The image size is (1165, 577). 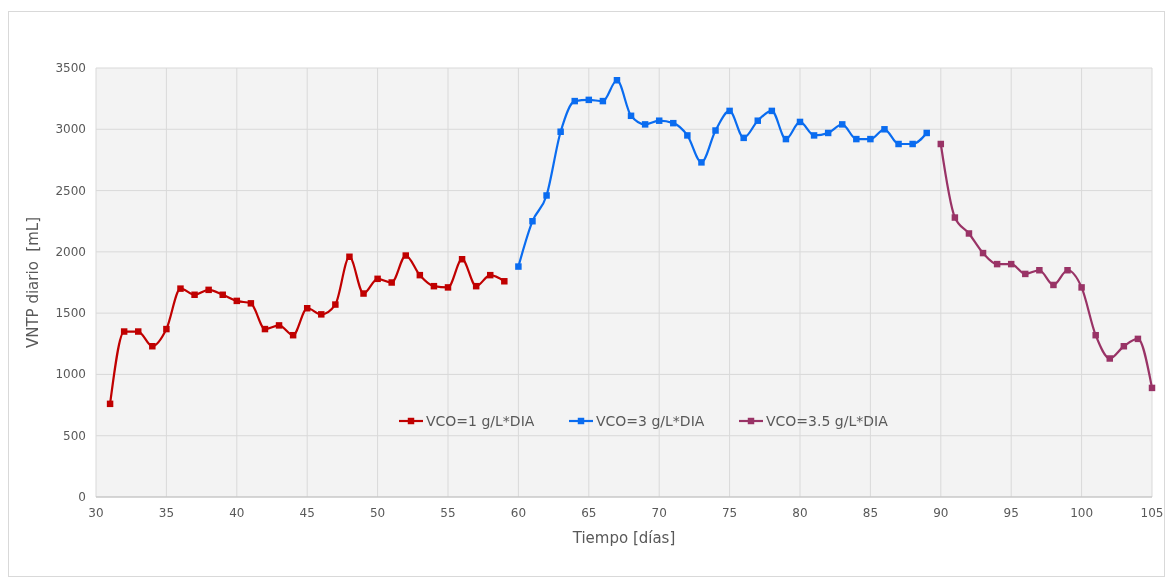 What do you see at coordinates (96, 513) in the screenshot?
I see `x-tick-label: 30` at bounding box center [96, 513].